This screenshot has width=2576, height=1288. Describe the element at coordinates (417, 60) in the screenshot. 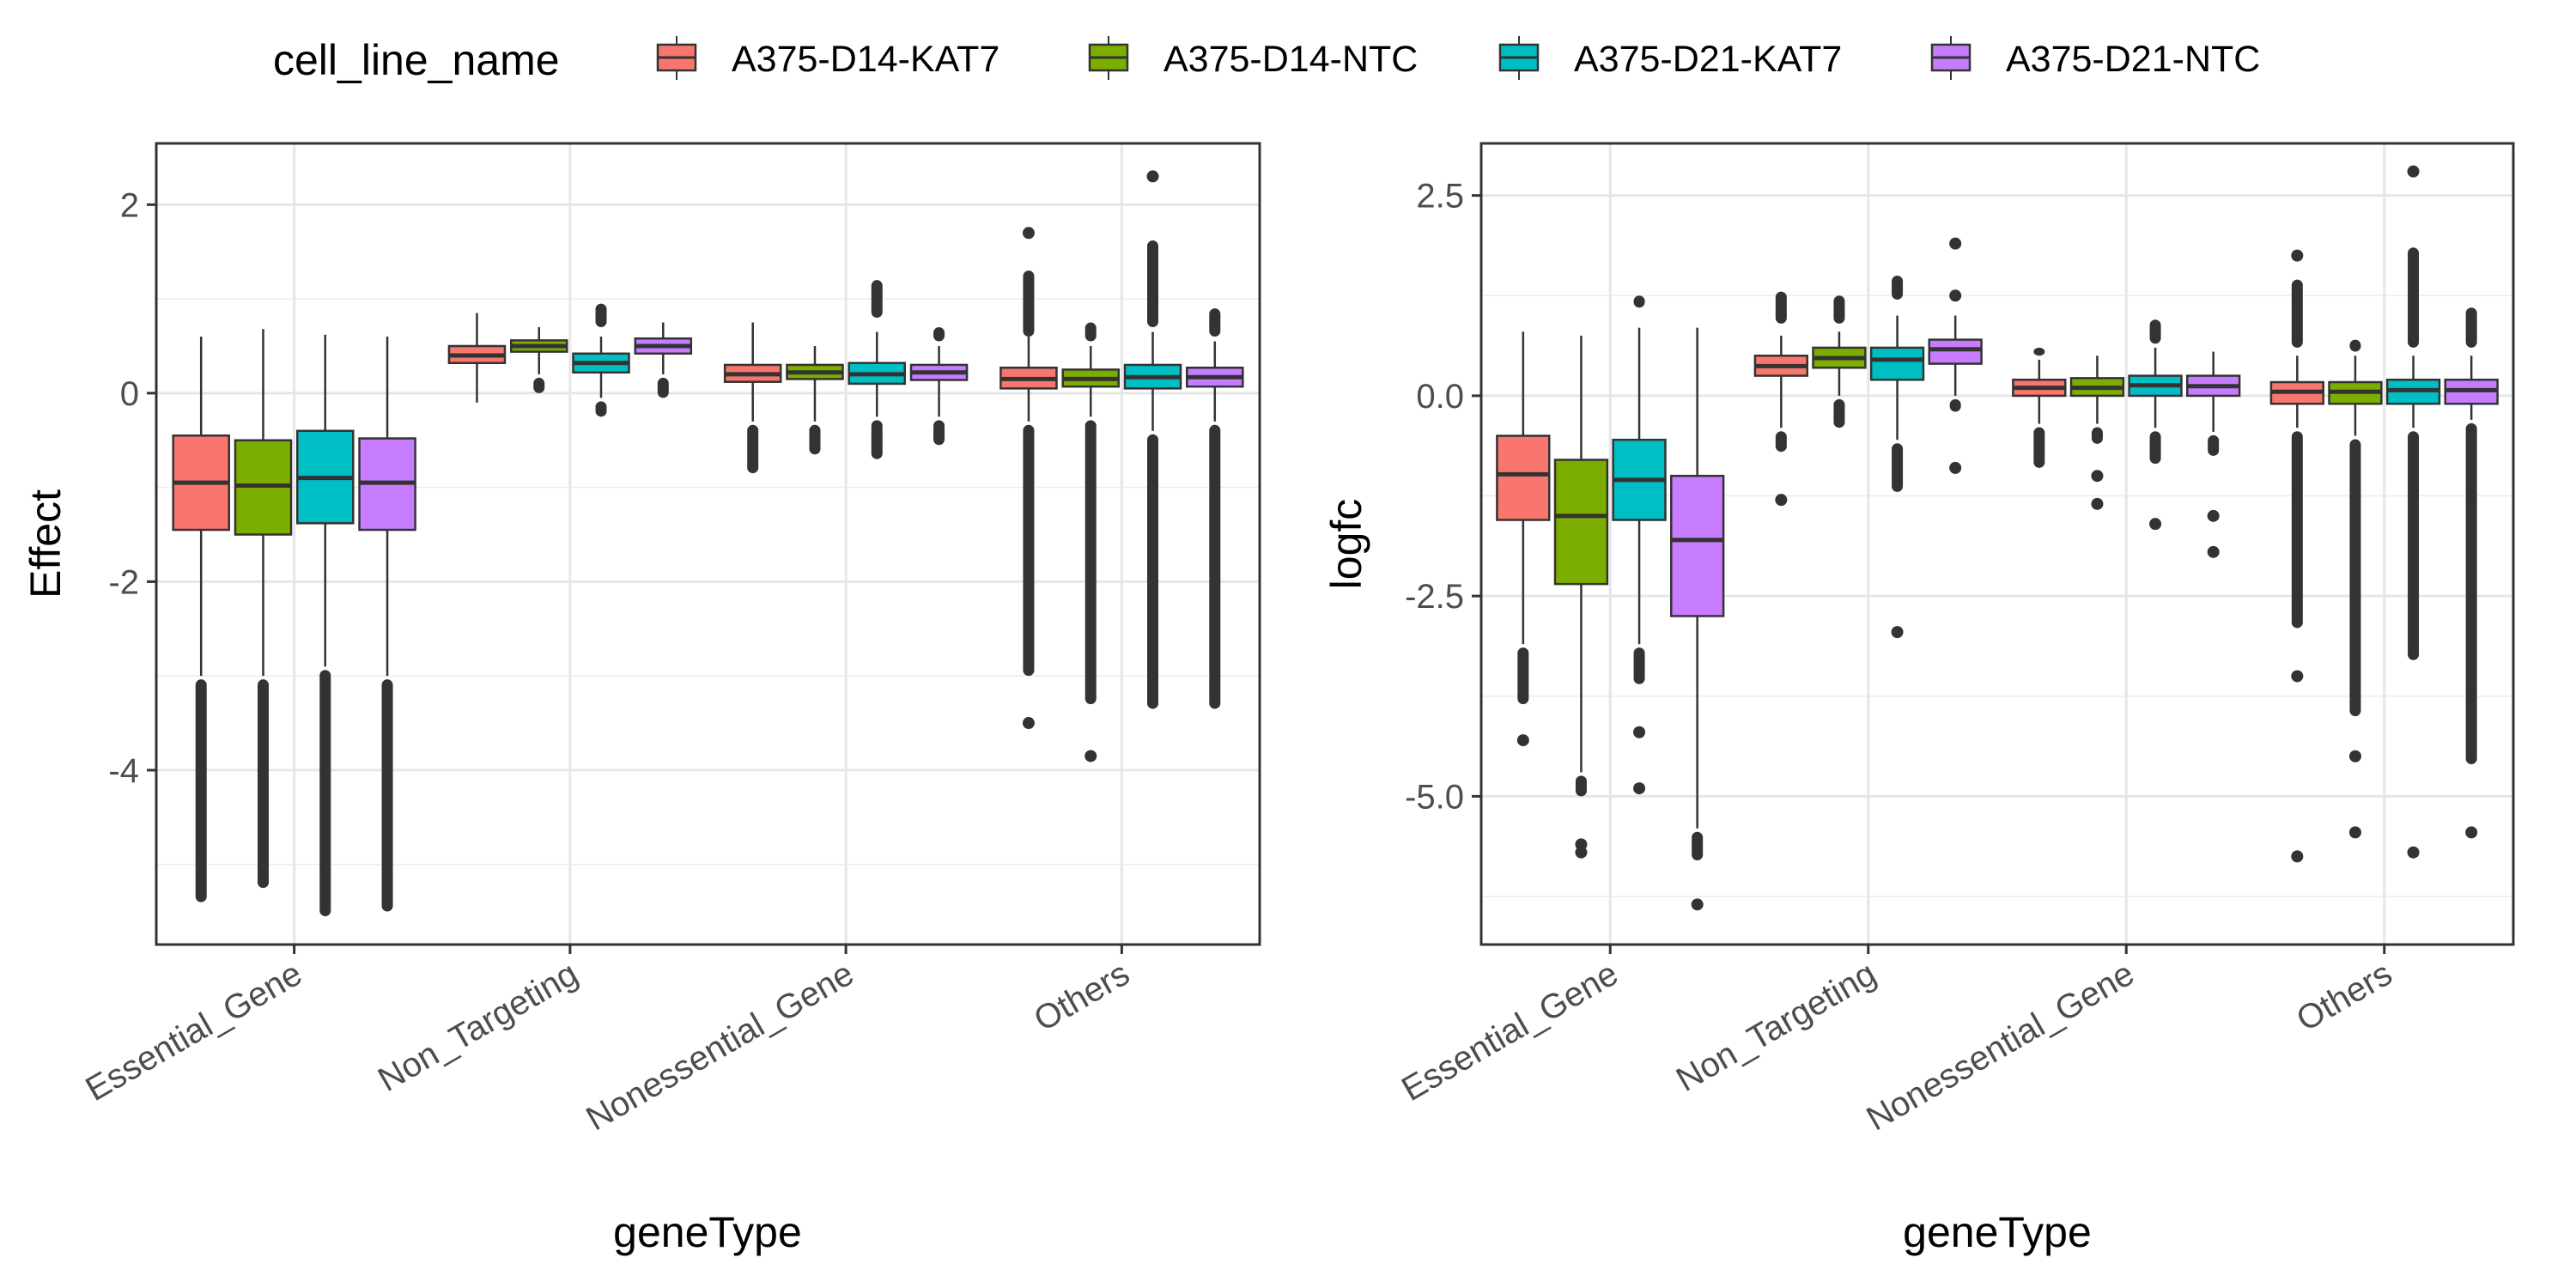

I see `legend-title: cell_line_name` at that location.